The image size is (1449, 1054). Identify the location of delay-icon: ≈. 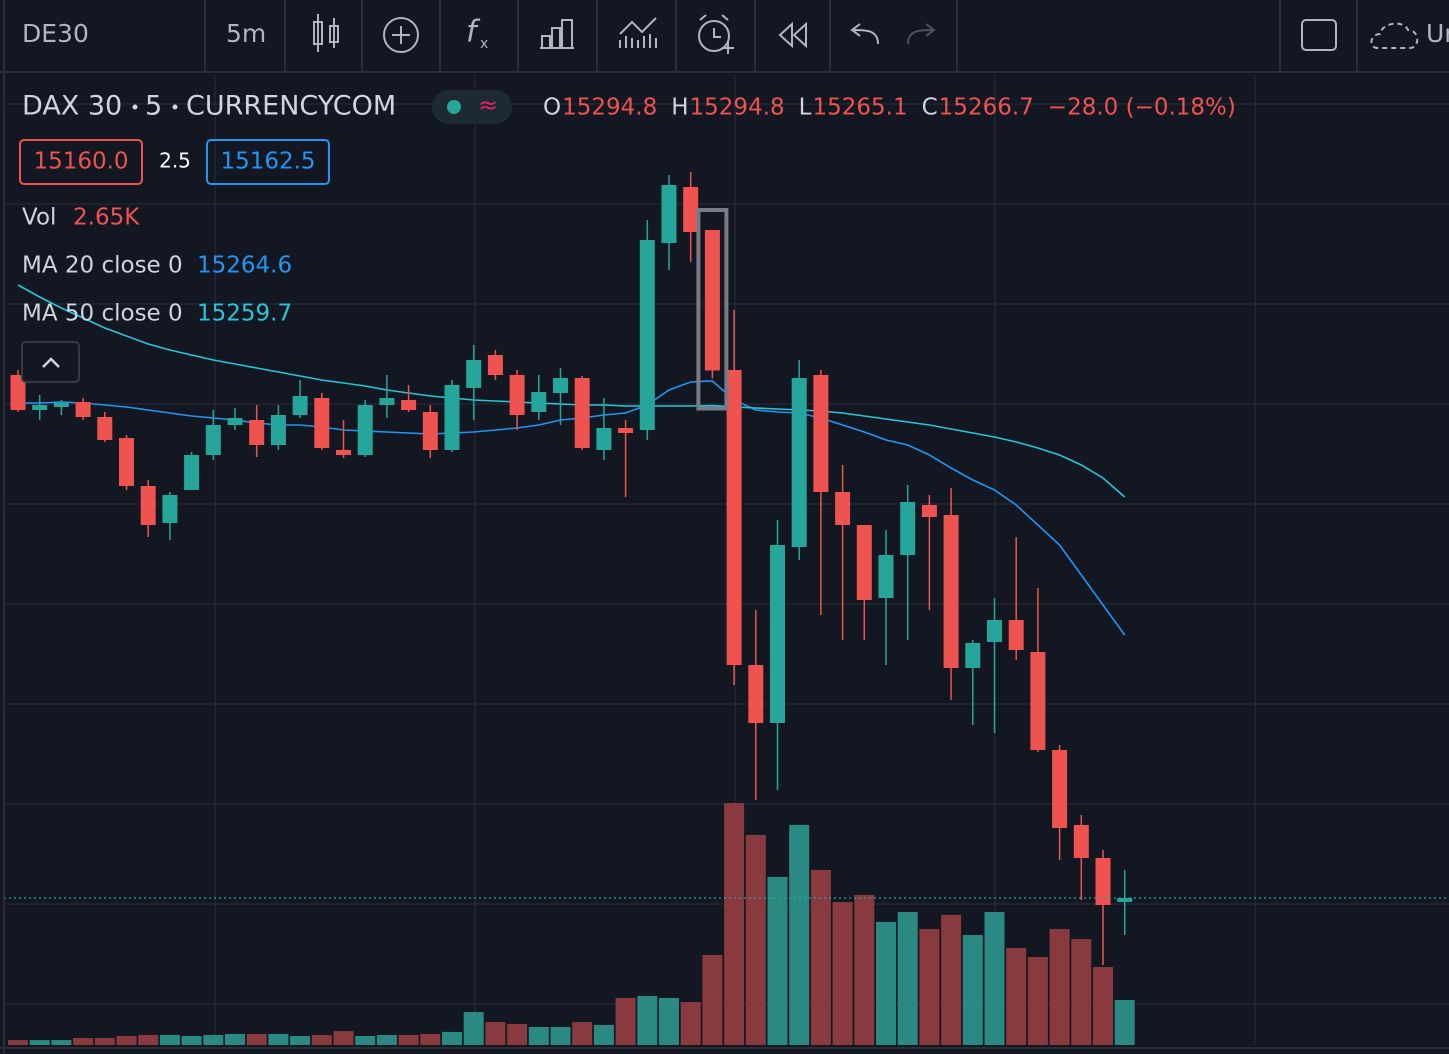
(488, 105).